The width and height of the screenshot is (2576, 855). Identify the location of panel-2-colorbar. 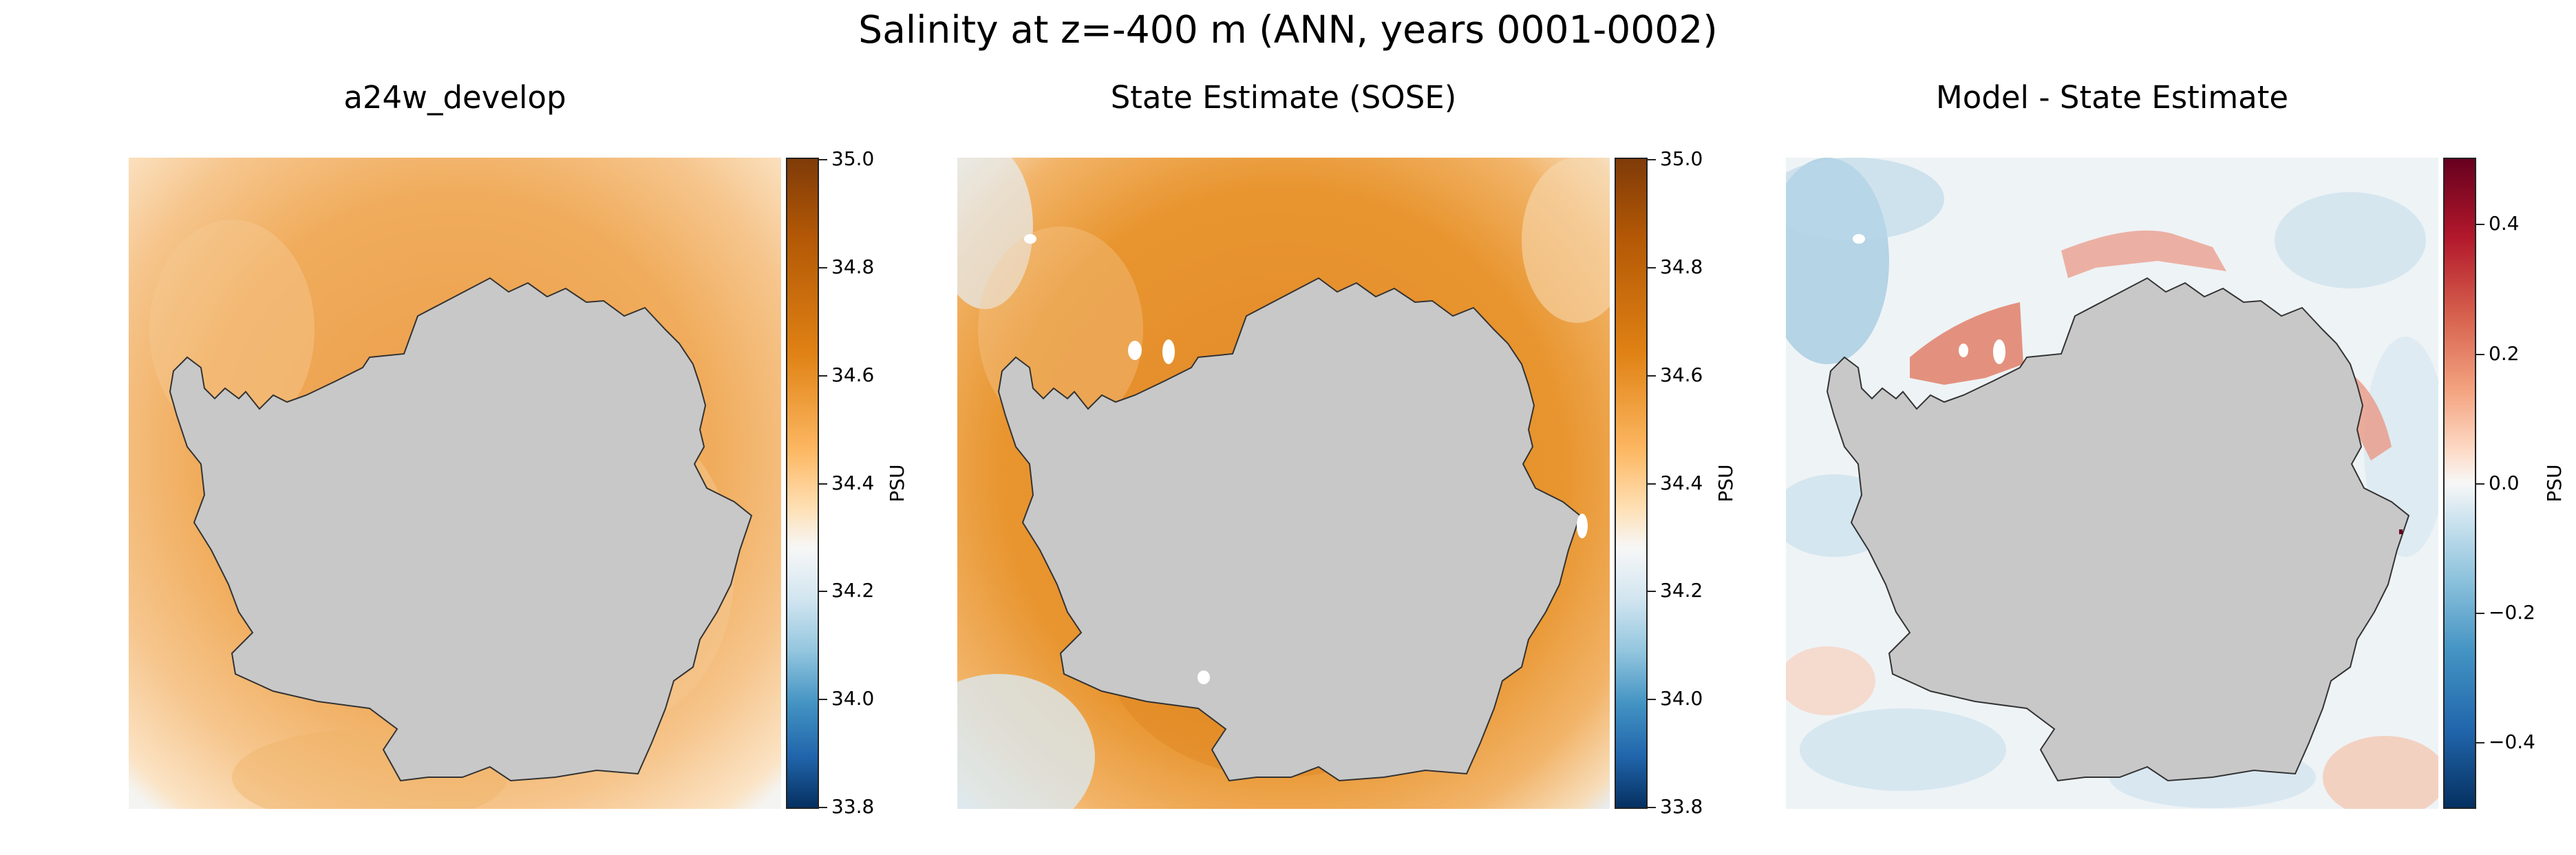
(1631, 483).